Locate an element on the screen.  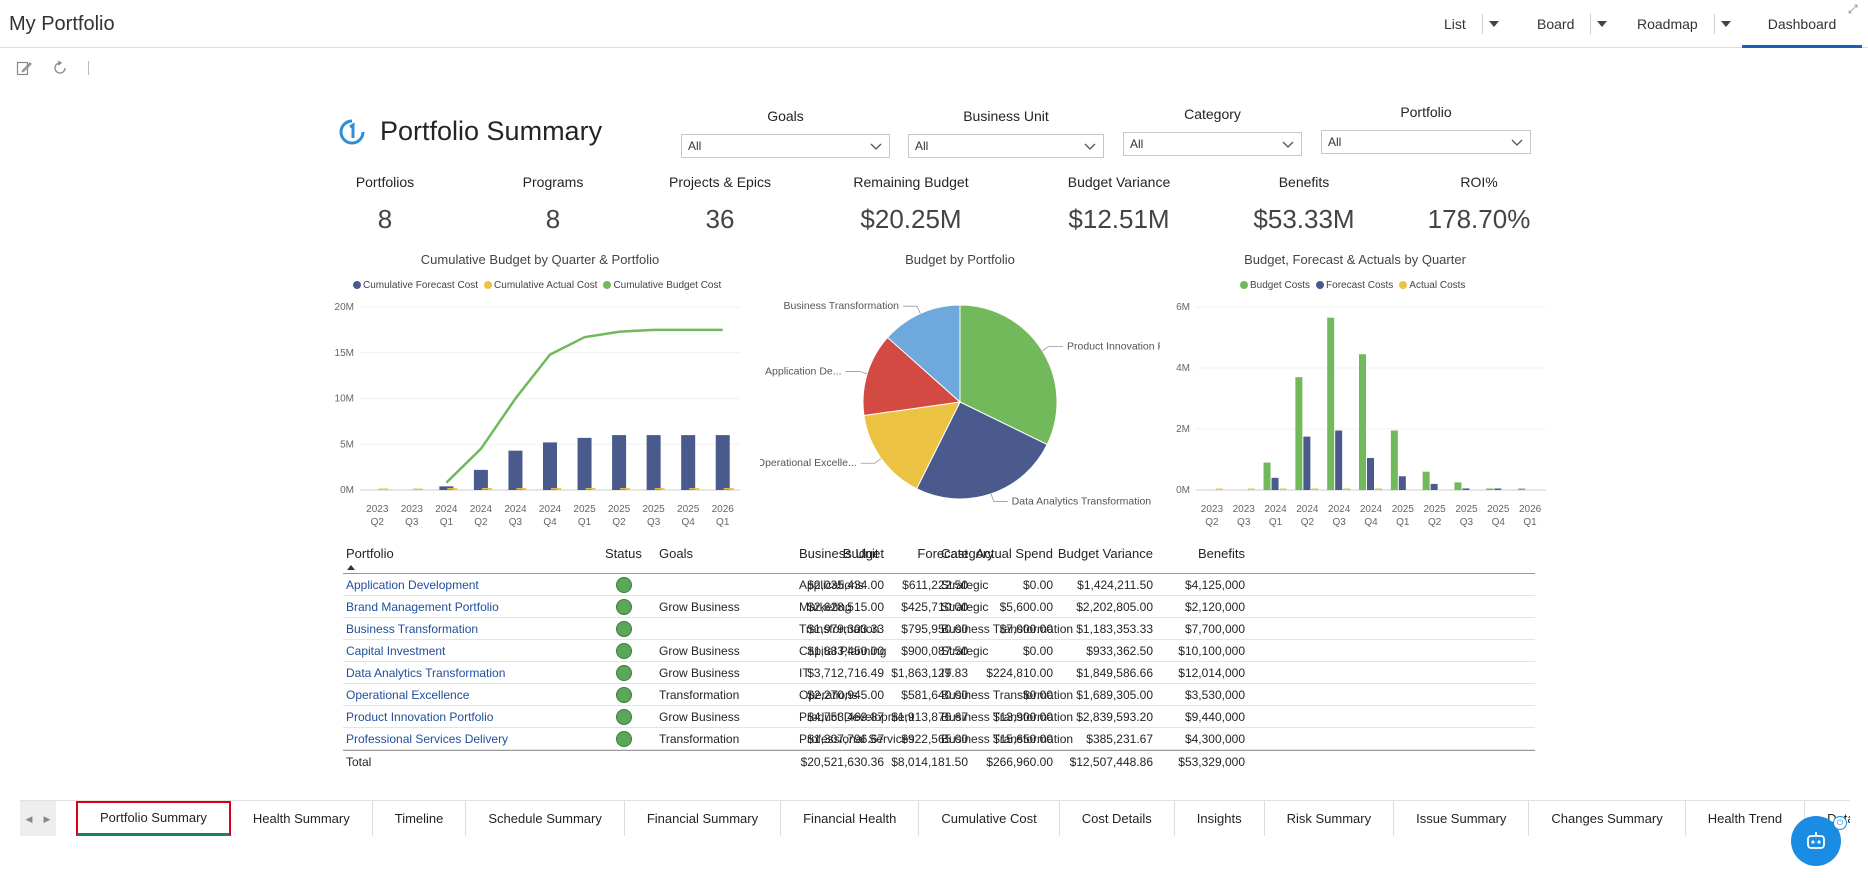
filter-business-unit-select: All is located at coordinates (1006, 146).